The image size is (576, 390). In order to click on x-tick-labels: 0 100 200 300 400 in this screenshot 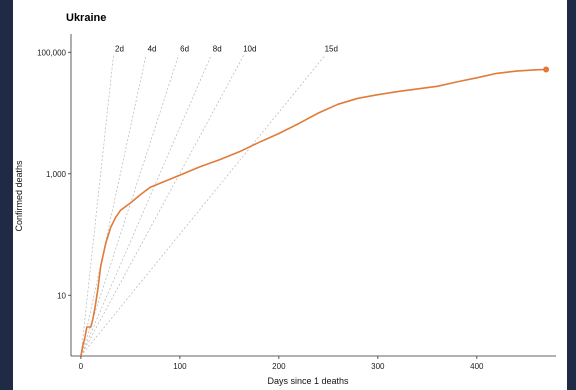, I will do `click(281, 366)`.